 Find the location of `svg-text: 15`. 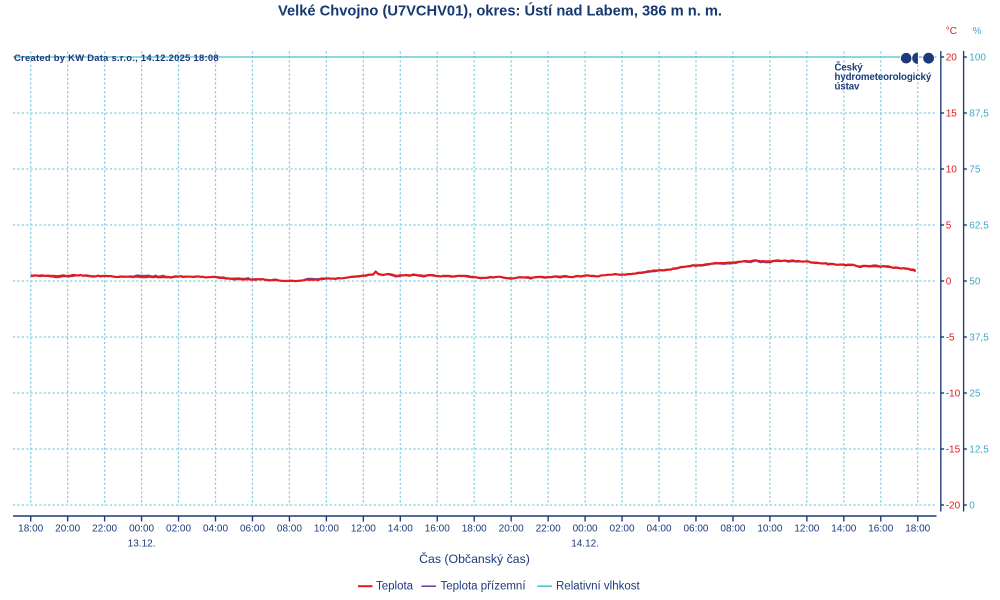

svg-text: 15 is located at coordinates (952, 114).